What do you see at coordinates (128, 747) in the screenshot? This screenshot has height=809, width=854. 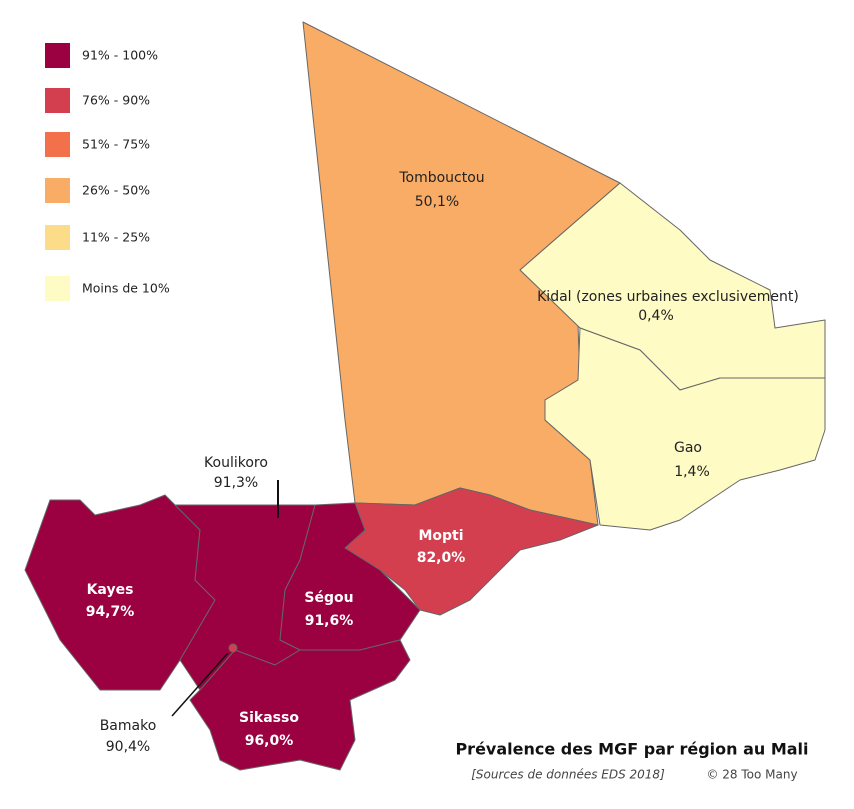 I see `region-value: 90,4%` at bounding box center [128, 747].